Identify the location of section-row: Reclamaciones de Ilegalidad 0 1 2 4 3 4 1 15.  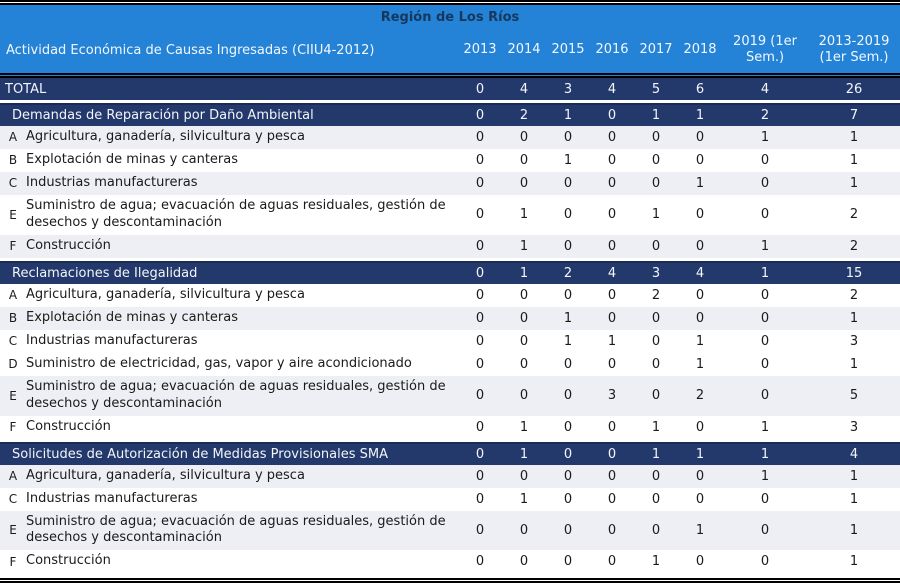
(450, 272).